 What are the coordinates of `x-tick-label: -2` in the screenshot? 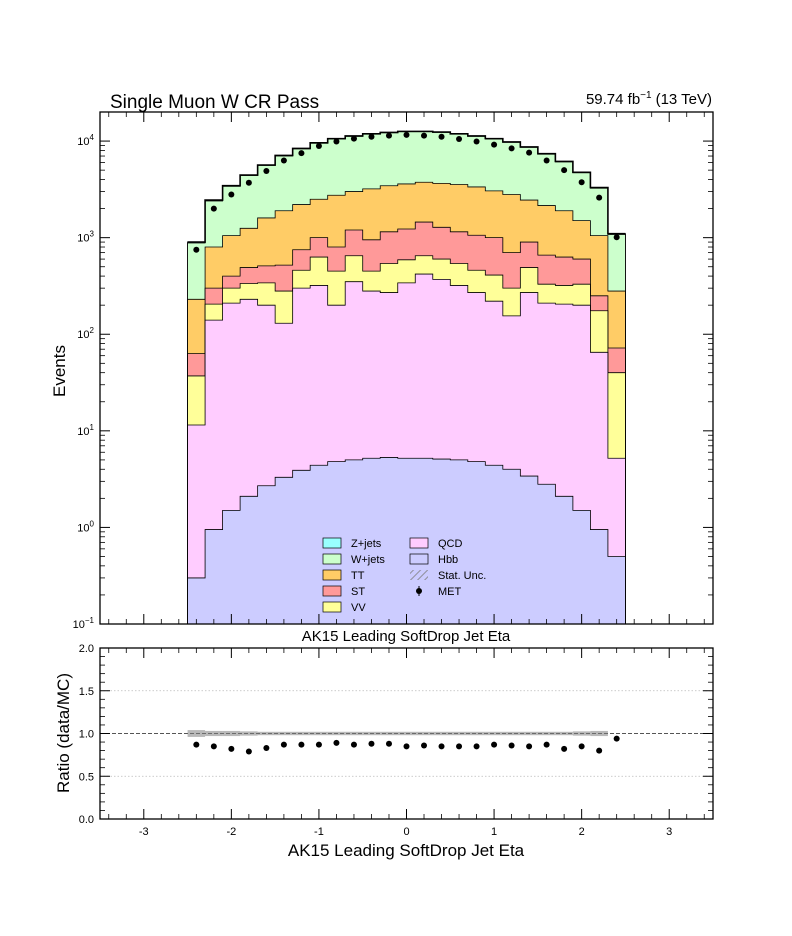 It's located at (231, 832).